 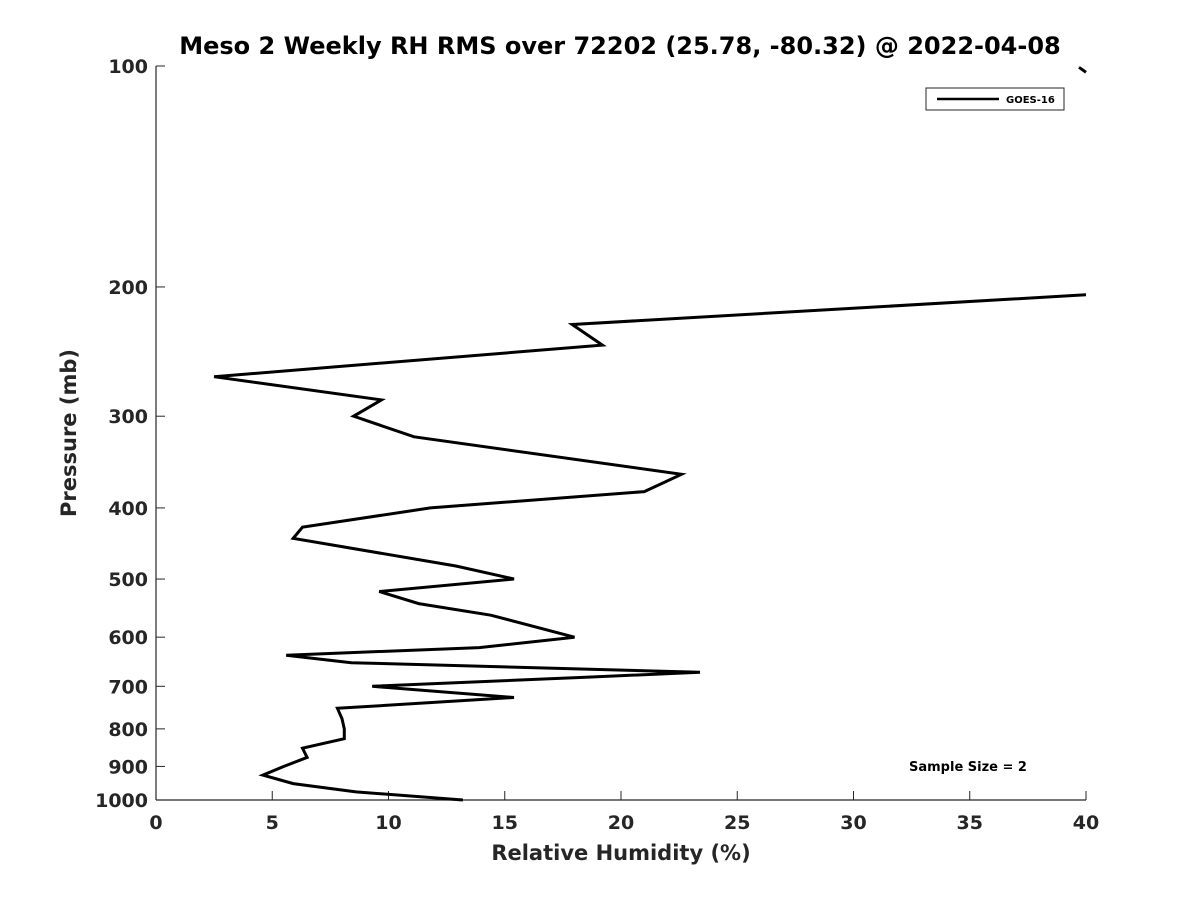 I want to click on y-tick-label: 800, so click(x=128, y=730).